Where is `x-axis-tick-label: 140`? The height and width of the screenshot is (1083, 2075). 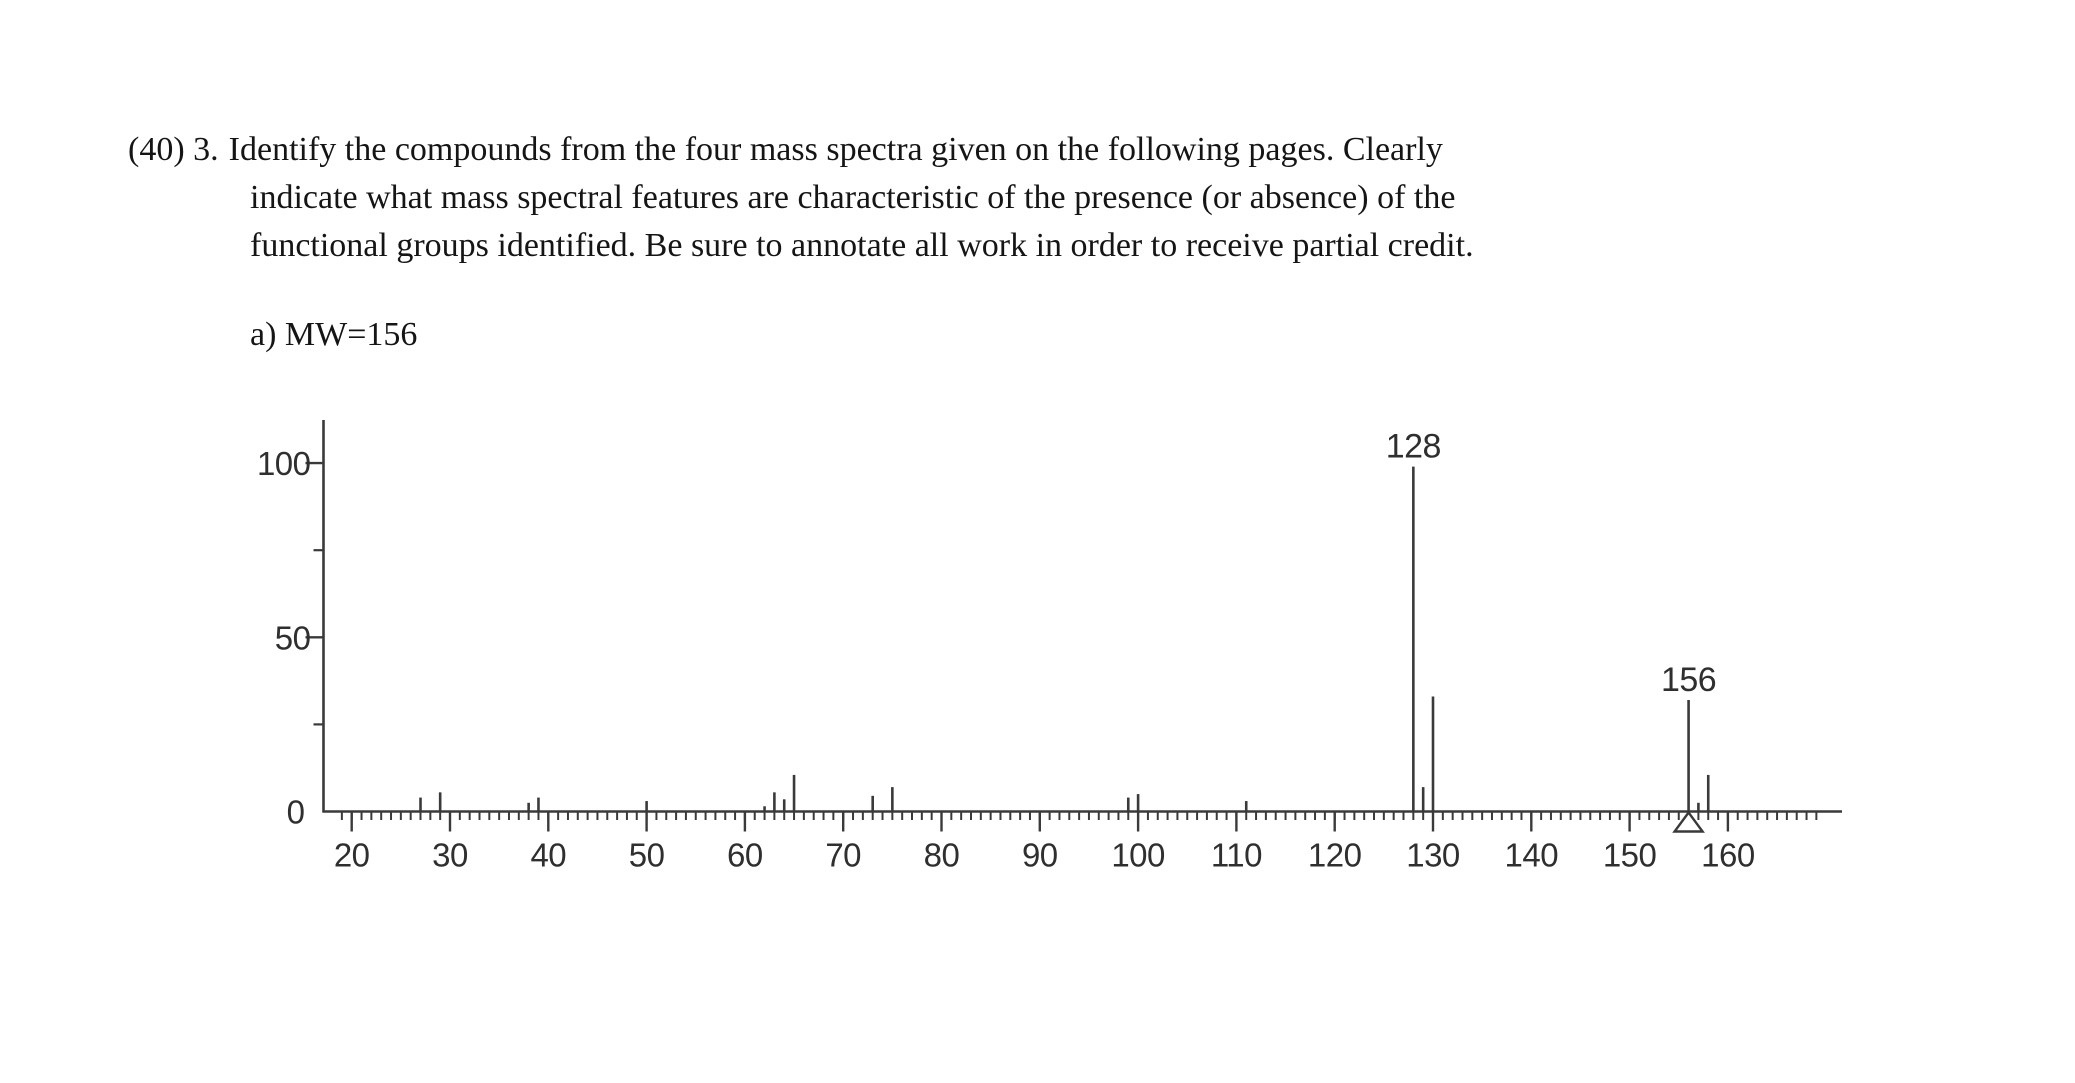
x-axis-tick-label: 140 is located at coordinates (1532, 855).